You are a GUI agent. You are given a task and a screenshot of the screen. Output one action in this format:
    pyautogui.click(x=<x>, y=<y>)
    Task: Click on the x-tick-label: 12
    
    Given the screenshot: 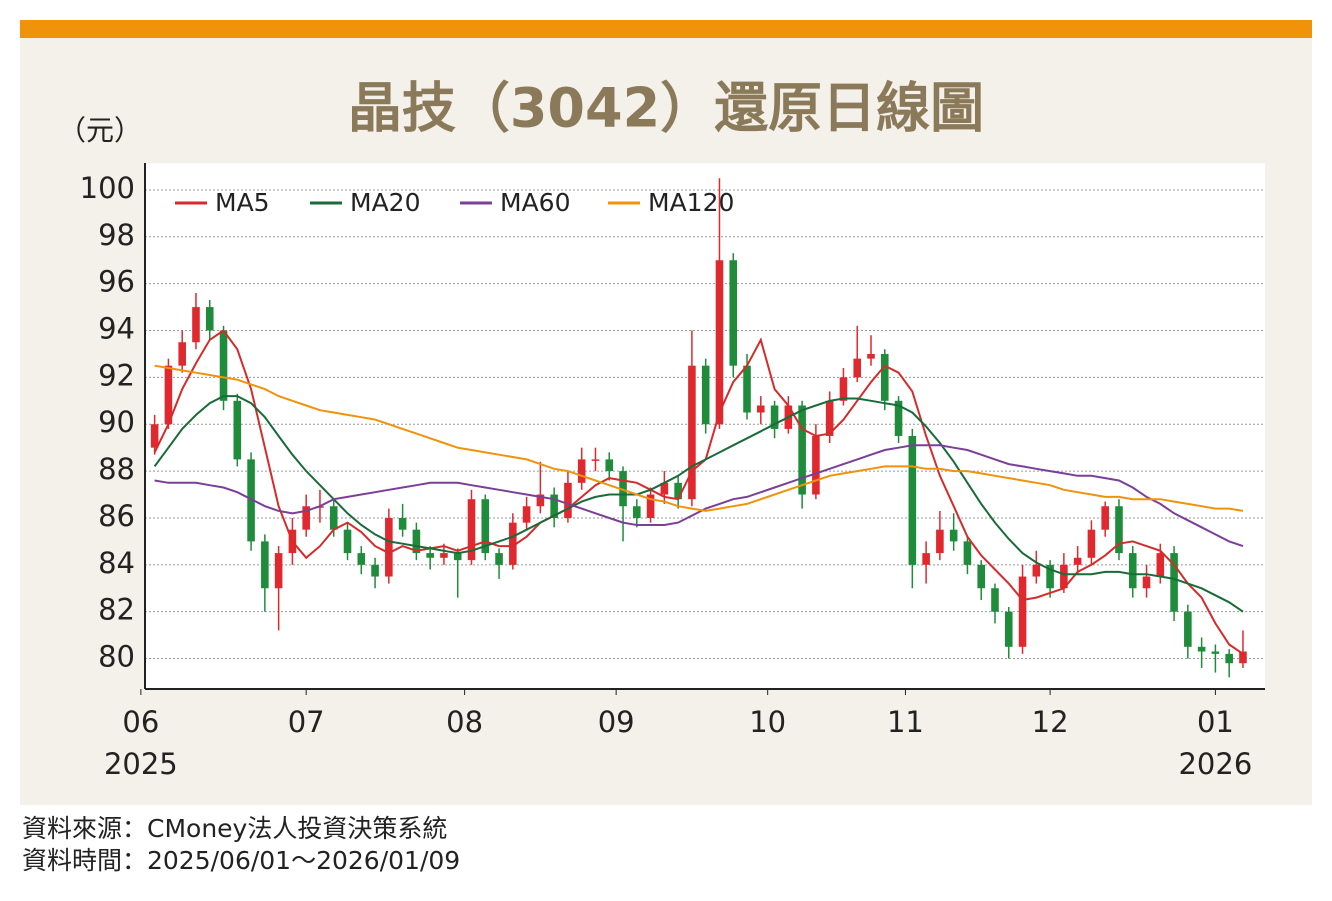 What is the action you would take?
    pyautogui.click(x=1050, y=722)
    